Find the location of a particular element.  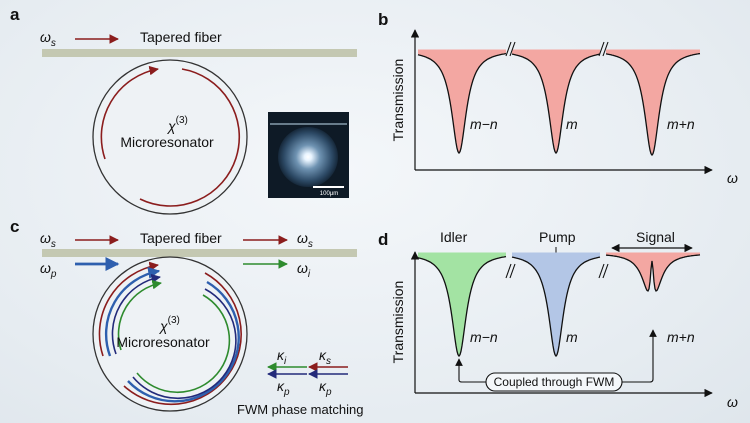

phase-matching-diagram: κi κs κp κp FWM phase matching is located at coordinates (300, 382).